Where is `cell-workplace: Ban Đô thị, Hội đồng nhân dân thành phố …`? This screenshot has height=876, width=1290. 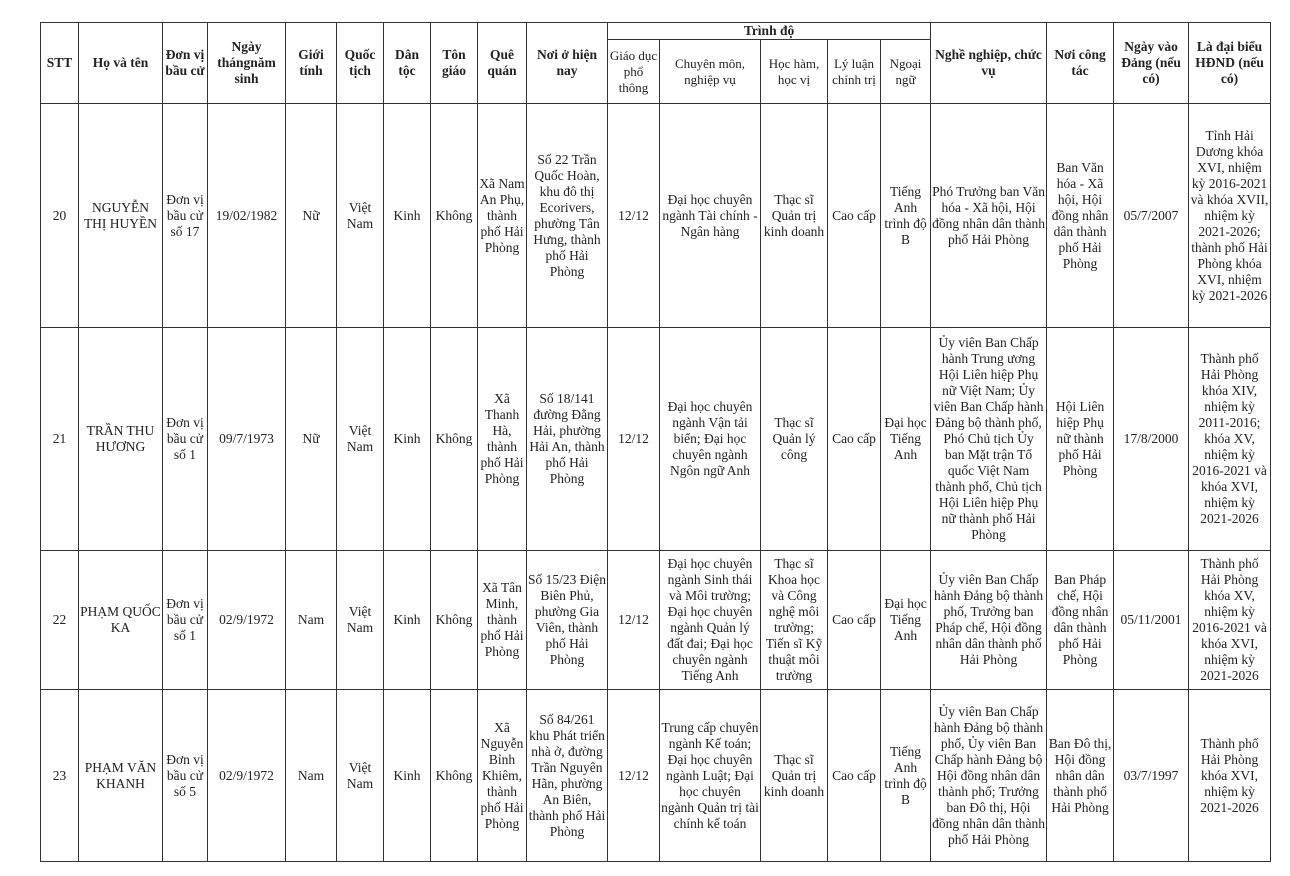 cell-workplace: Ban Đô thị, Hội đồng nhân dân thành phố … is located at coordinates (1080, 775).